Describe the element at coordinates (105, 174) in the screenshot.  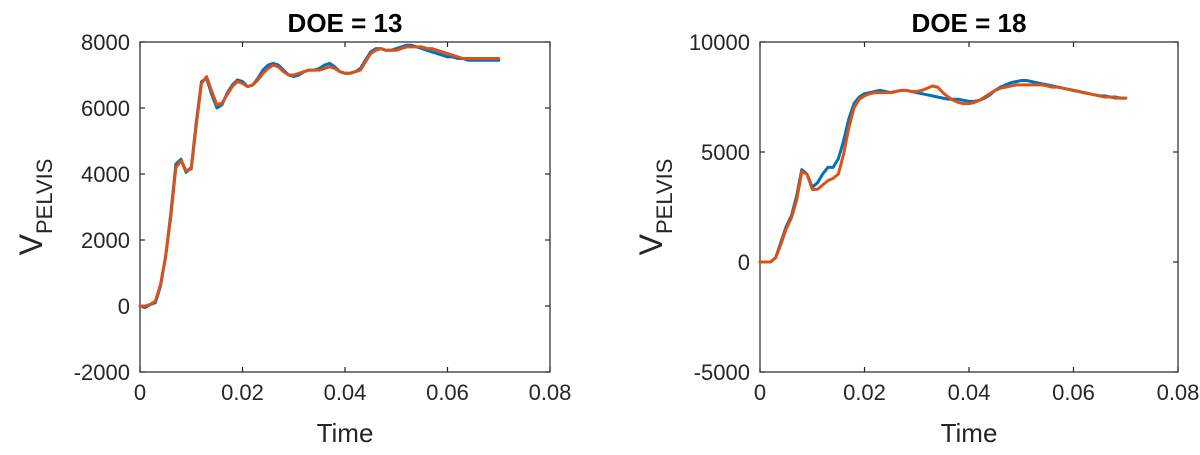
I see `y-tick-label: 4000` at that location.